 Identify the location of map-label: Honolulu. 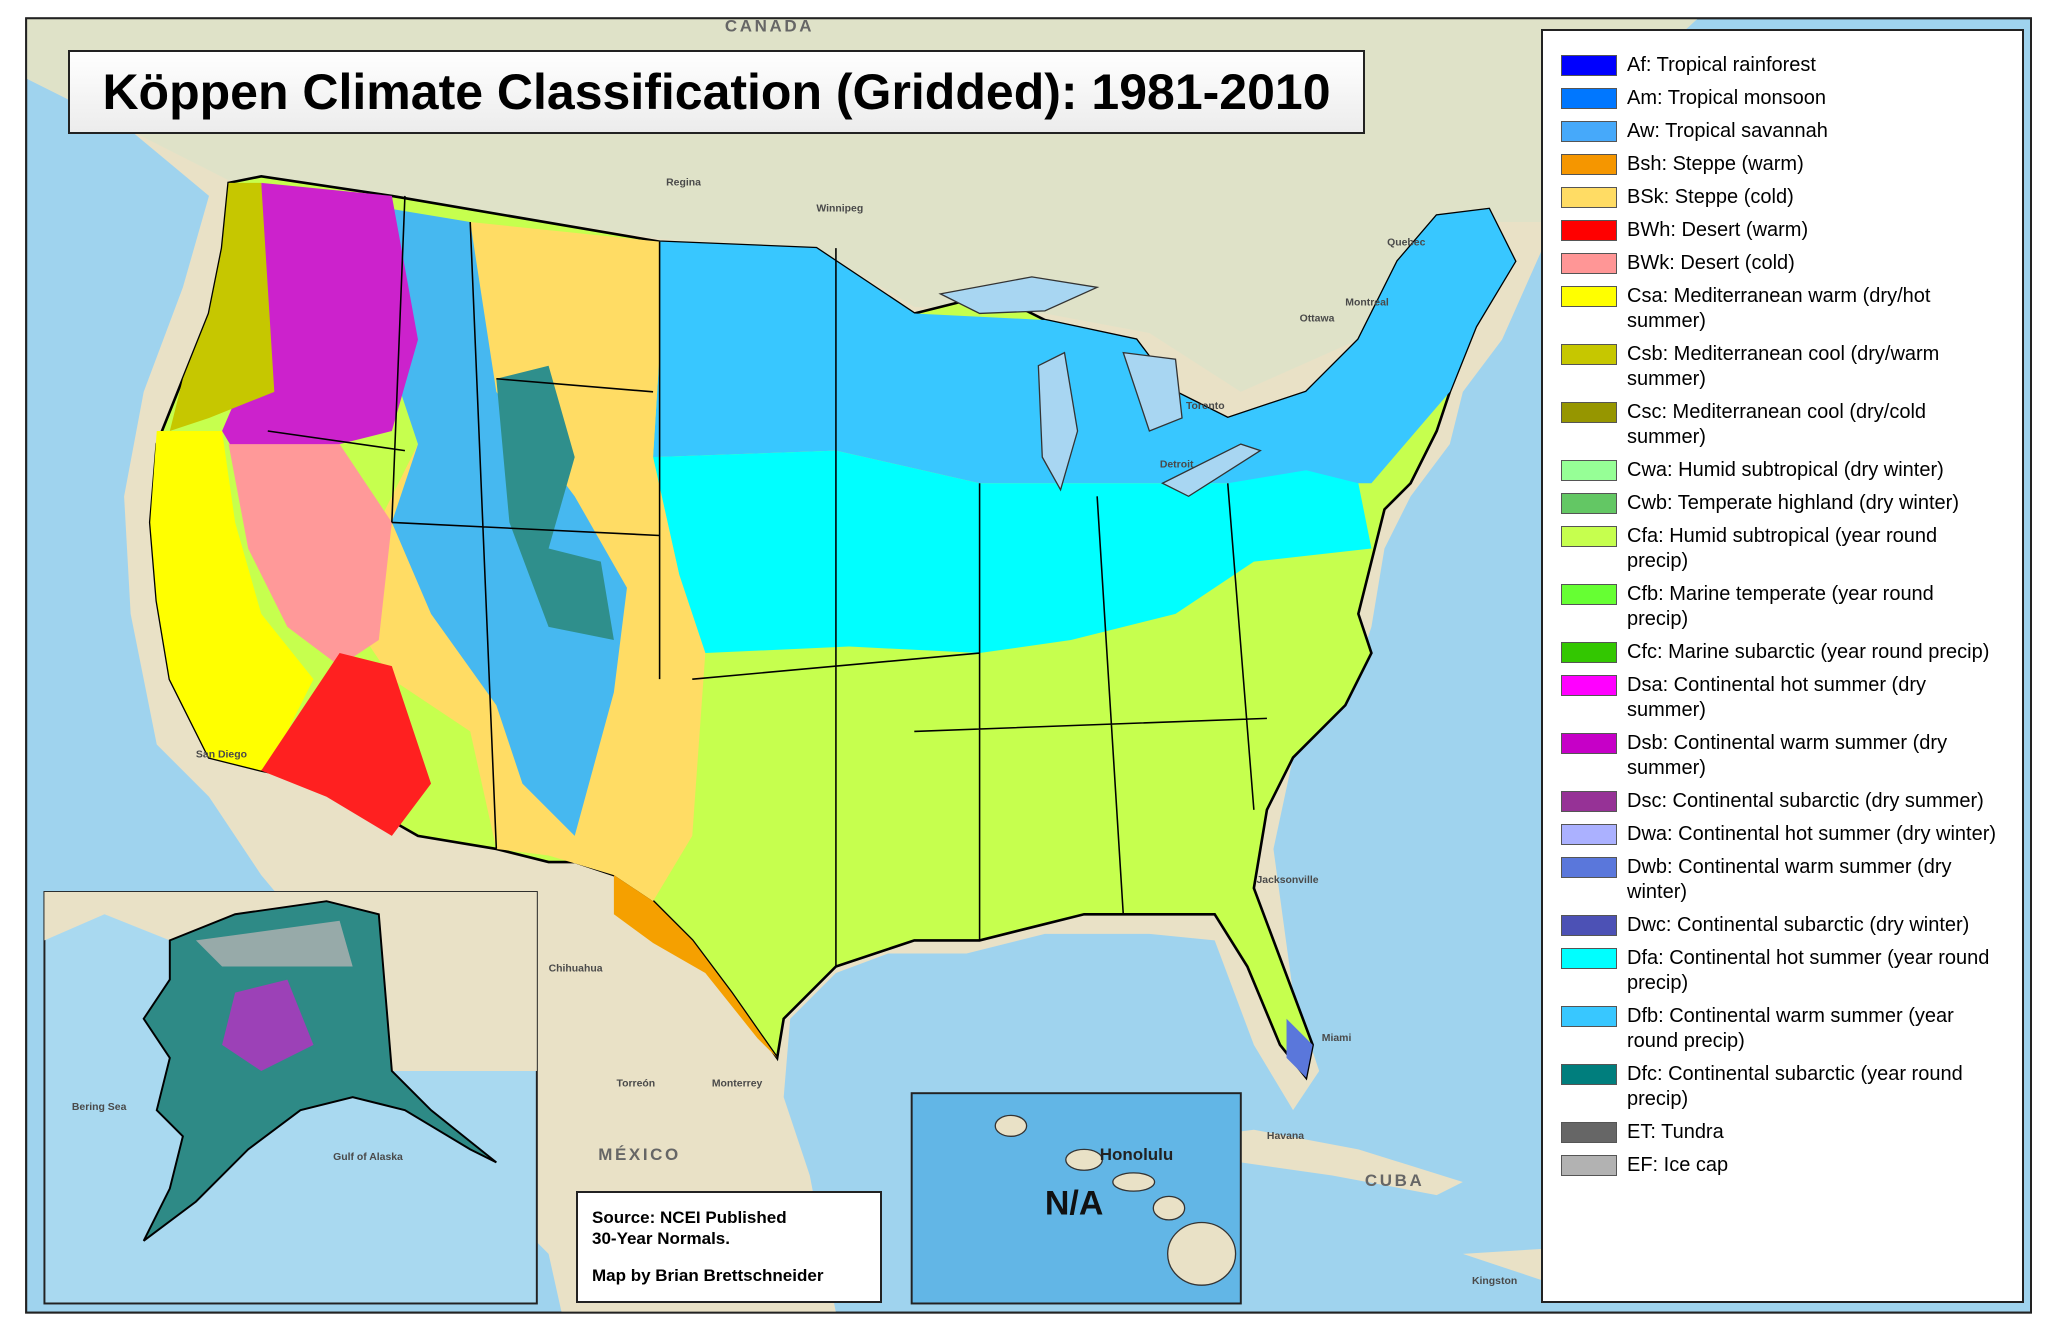
(1137, 1154).